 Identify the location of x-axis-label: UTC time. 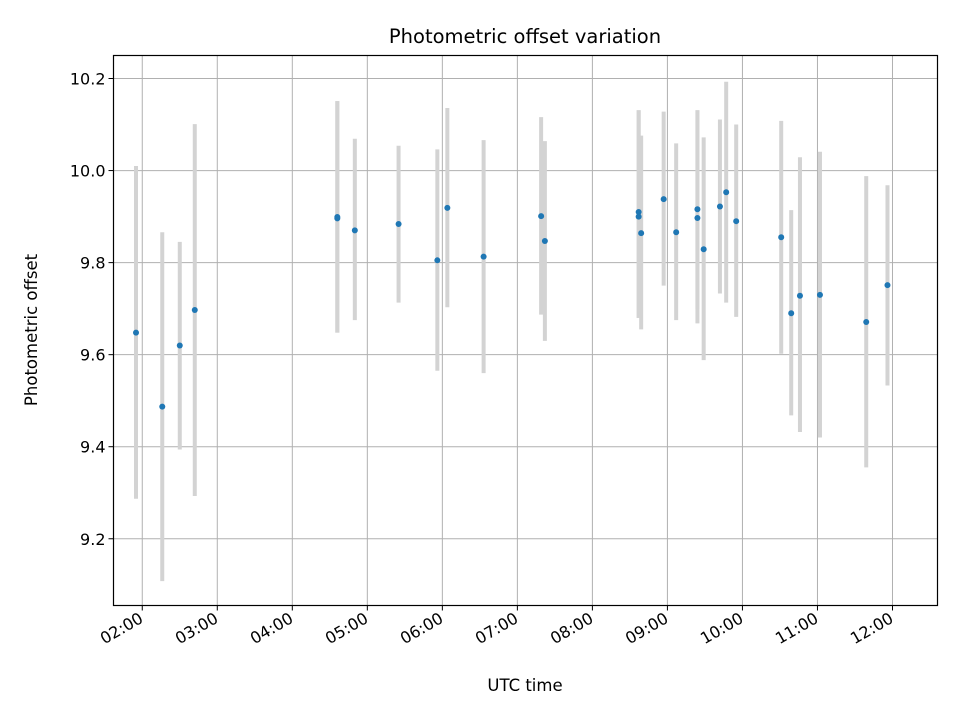
(524, 685).